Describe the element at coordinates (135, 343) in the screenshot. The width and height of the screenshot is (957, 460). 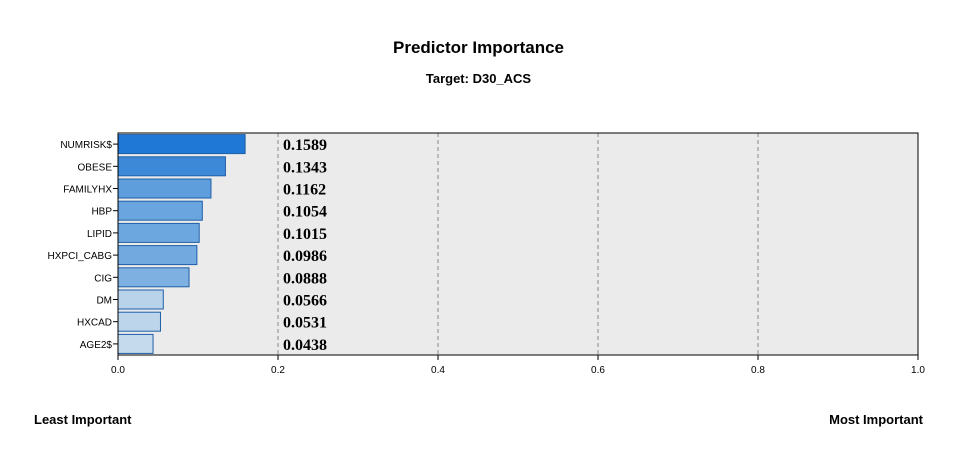
I see `bar-age2-` at that location.